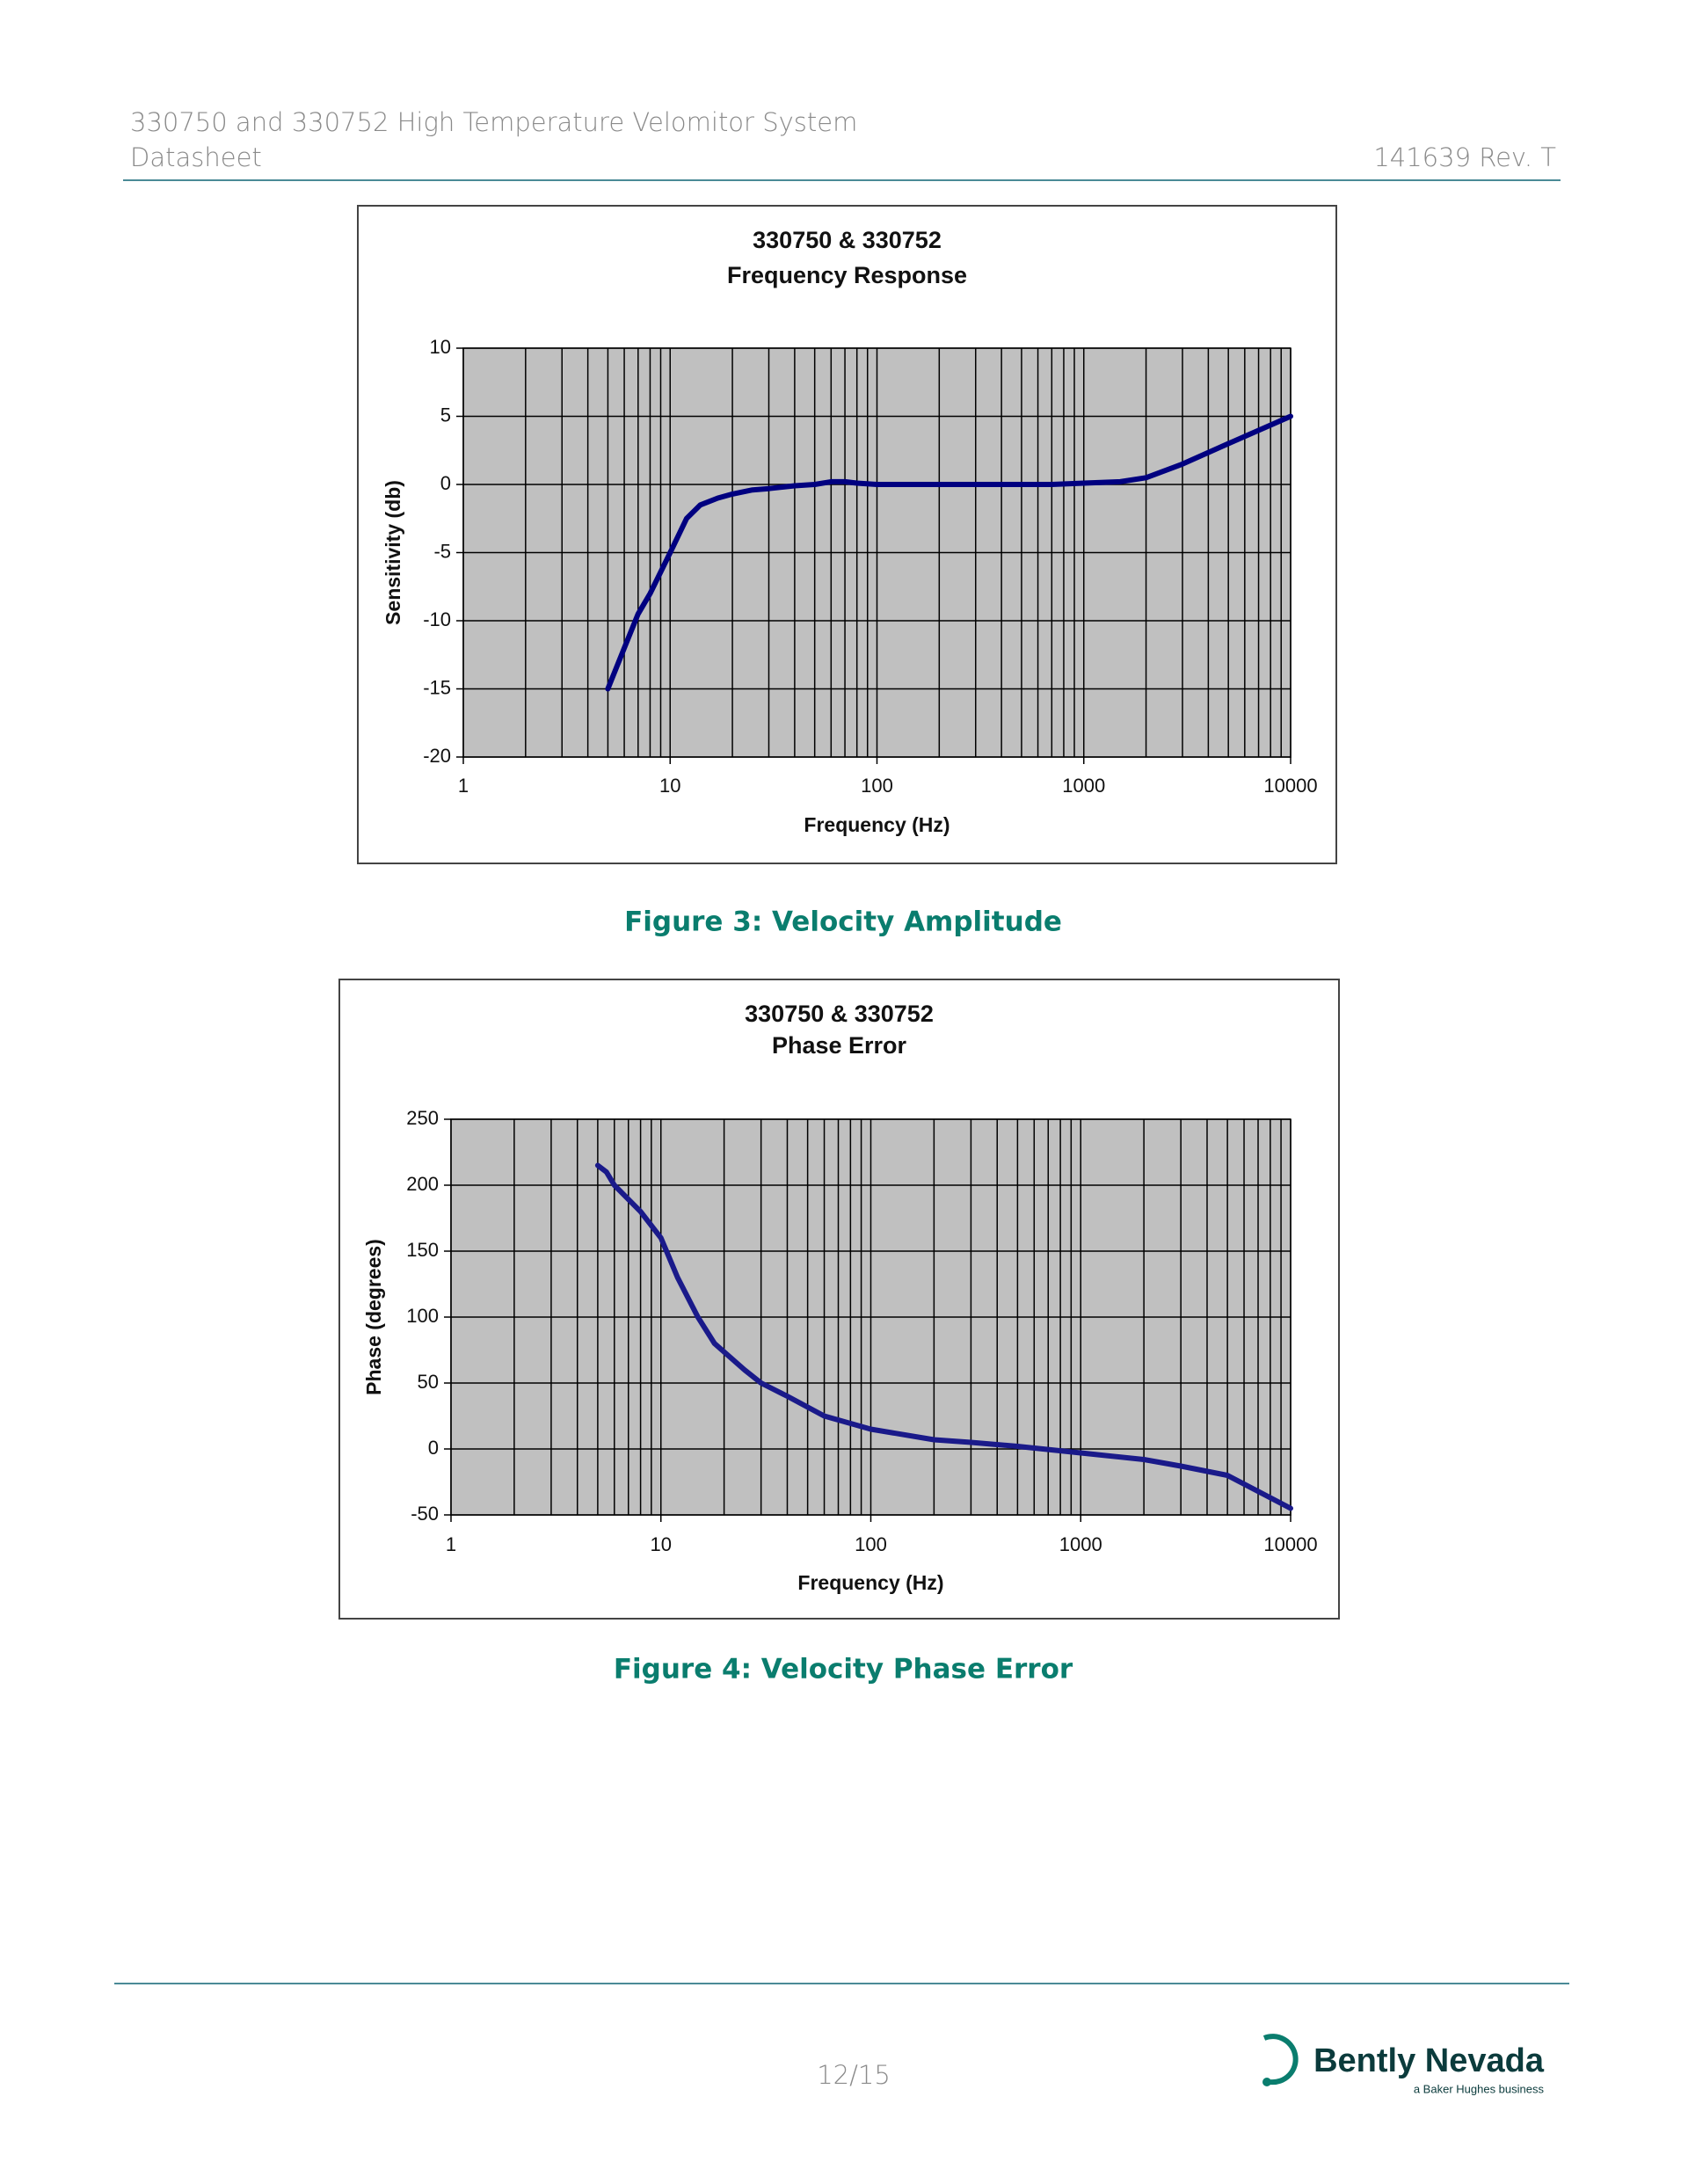 This screenshot has height=2184, width=1688. I want to click on page-number: 12/15, so click(854, 2075).